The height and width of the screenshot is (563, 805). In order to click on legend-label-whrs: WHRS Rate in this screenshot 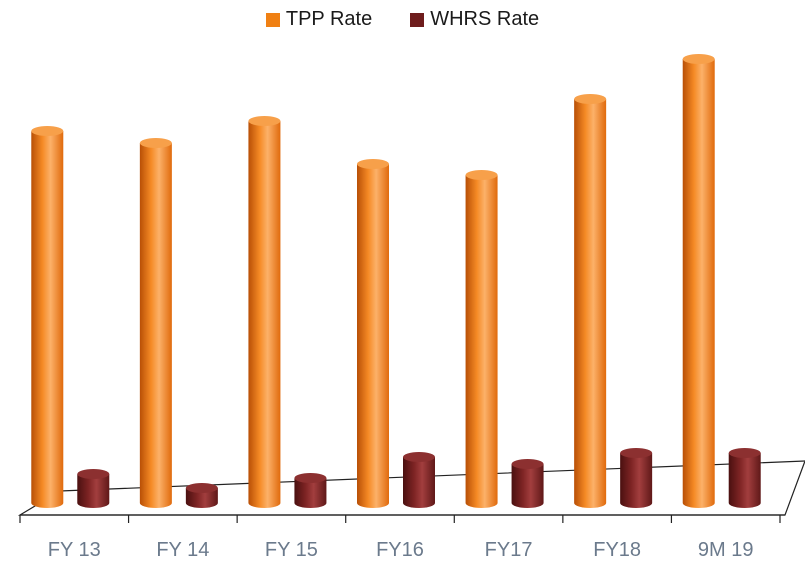, I will do `click(485, 19)`.